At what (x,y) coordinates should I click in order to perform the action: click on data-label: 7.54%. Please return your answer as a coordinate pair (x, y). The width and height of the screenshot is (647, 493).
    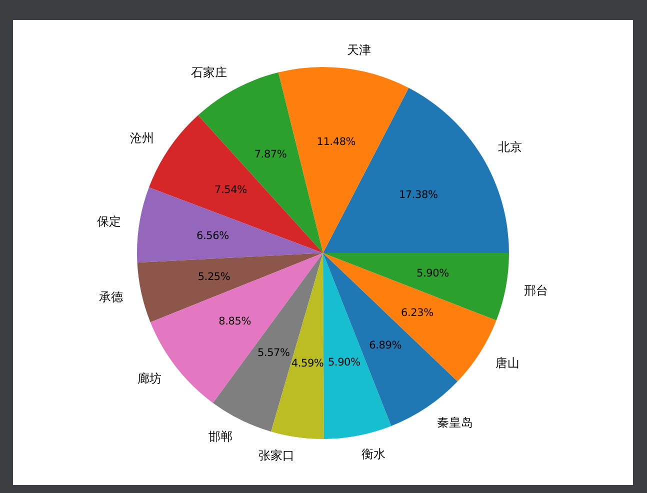
    Looking at the image, I should click on (231, 190).